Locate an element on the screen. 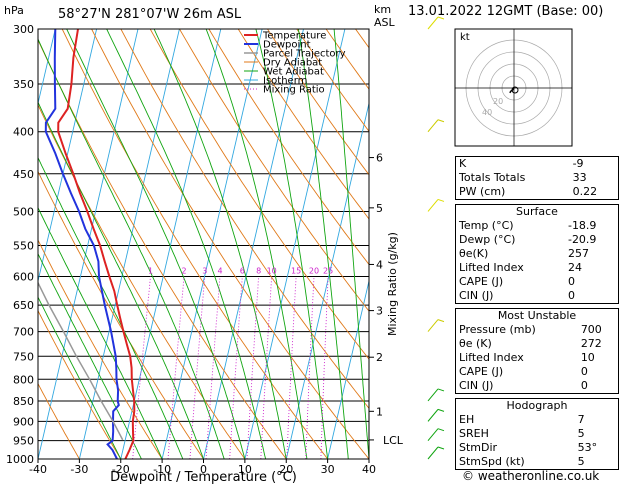 Image resolution: width=629 pixels, height=486 pixels. unstable-value: 272 is located at coordinates (591, 343).